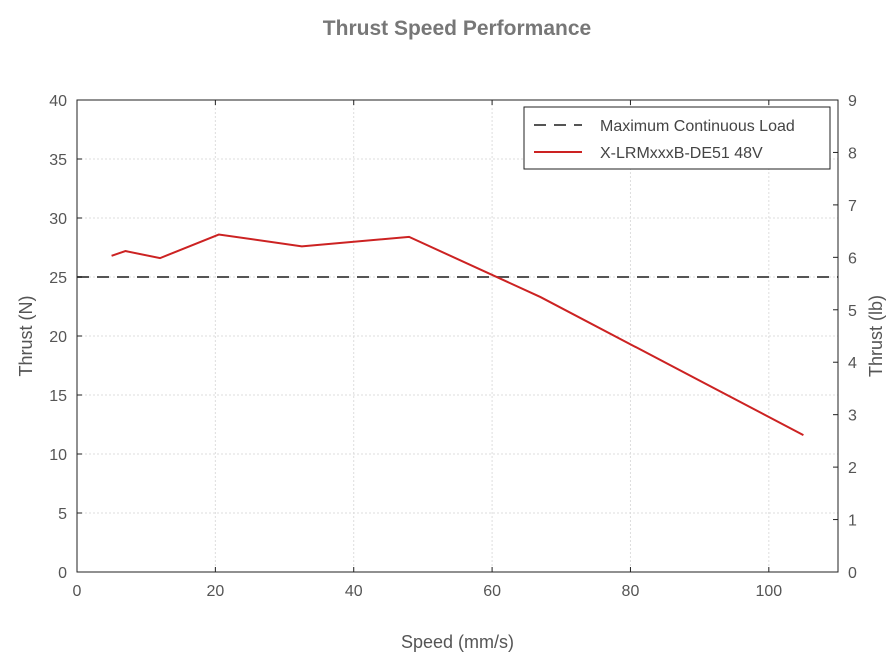 The width and height of the screenshot is (896, 662). Describe the element at coordinates (457, 28) in the screenshot. I see `chart-title: Thrust Speed Performance` at that location.